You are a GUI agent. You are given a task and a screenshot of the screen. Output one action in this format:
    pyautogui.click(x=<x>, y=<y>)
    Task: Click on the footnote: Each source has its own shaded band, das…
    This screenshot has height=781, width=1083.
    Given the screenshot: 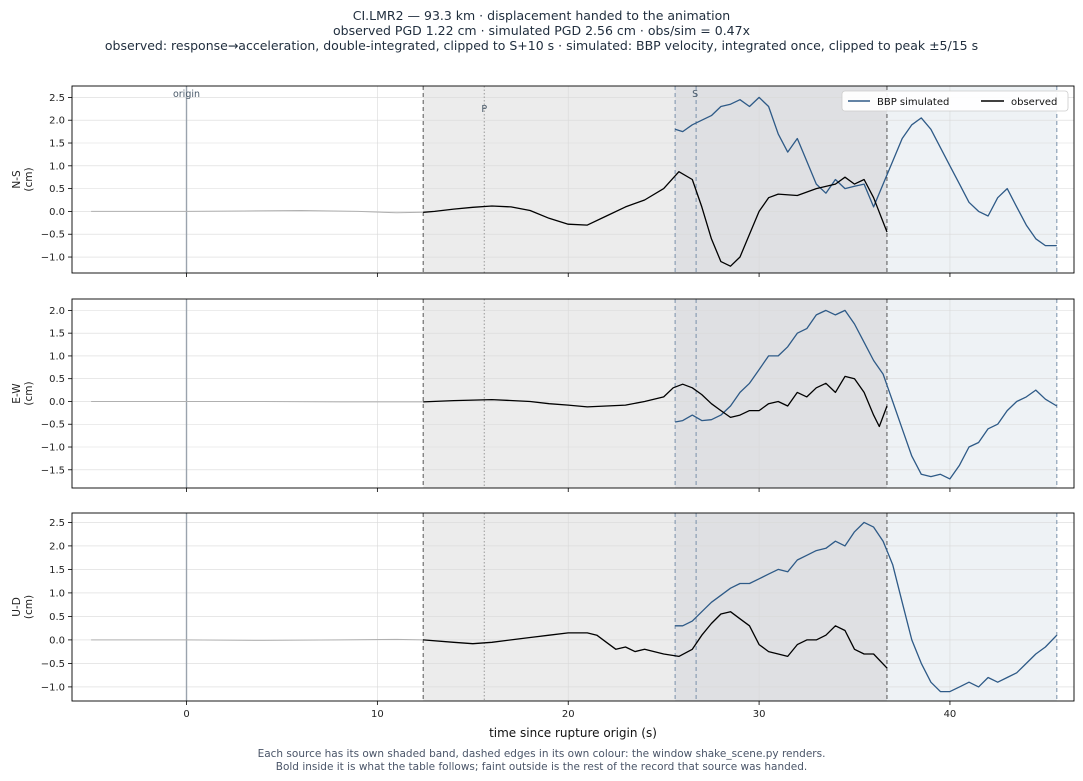 What is the action you would take?
    pyautogui.click(x=541, y=761)
    